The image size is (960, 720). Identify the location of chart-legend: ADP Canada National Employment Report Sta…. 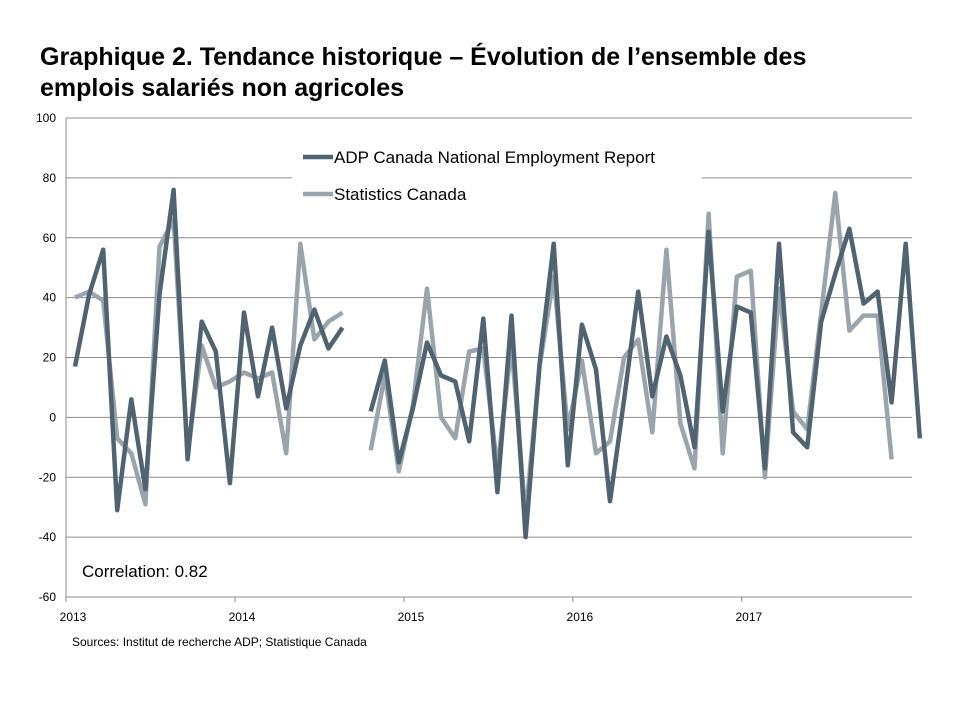
(497, 171).